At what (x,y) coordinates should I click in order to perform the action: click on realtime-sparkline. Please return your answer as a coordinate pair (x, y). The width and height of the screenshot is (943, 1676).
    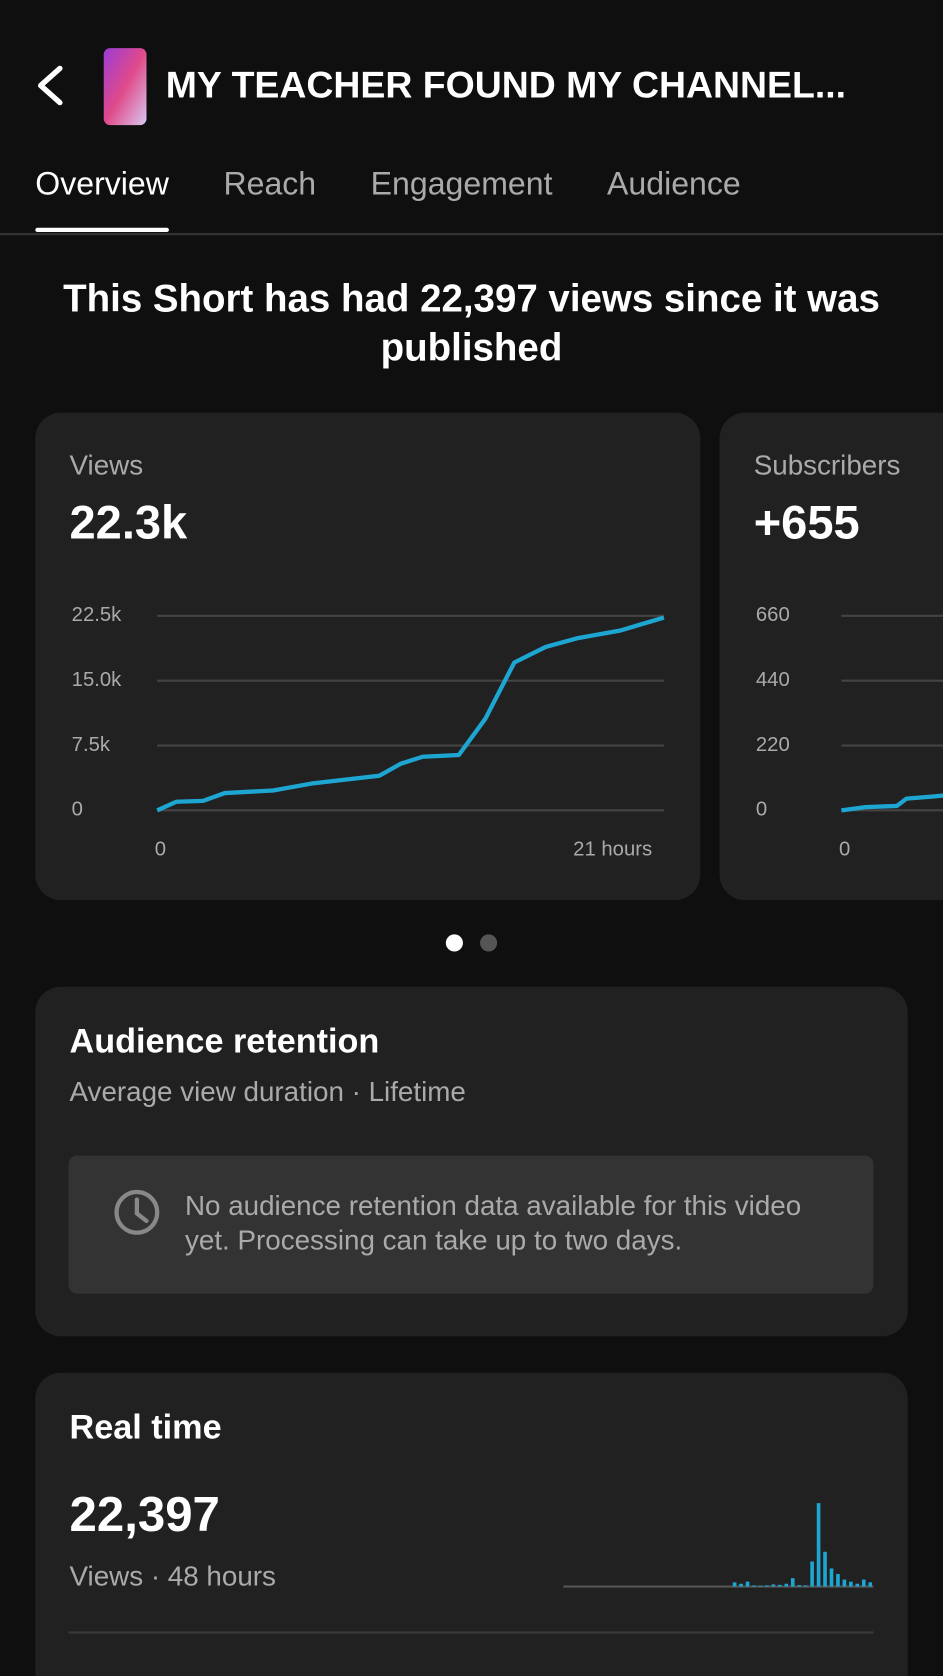
    Looking at the image, I should click on (718, 1545).